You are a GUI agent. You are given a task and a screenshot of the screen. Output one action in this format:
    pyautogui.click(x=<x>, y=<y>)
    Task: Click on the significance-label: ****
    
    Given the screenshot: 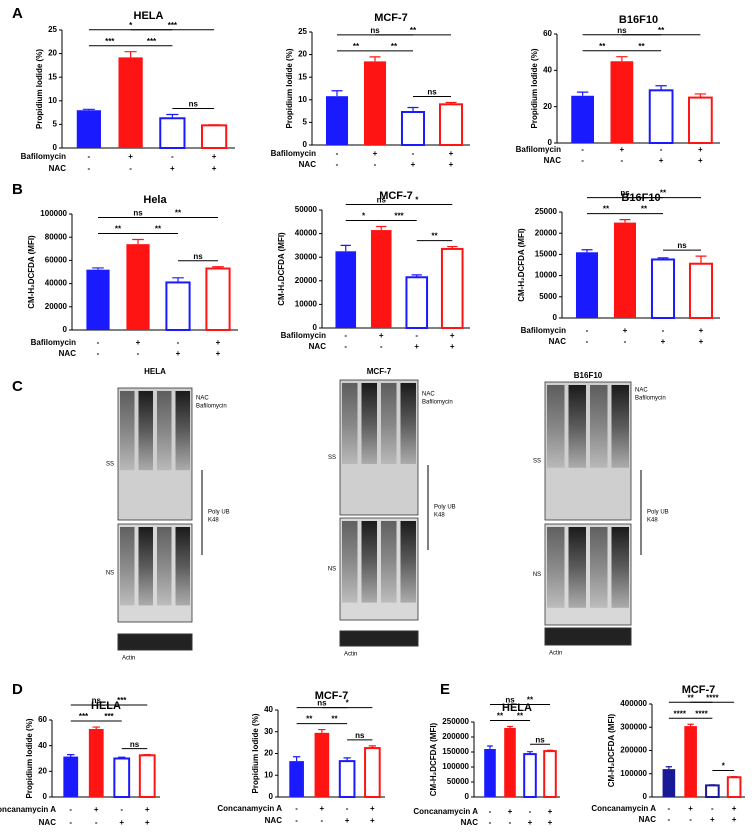 What is the action you would take?
    pyautogui.click(x=712, y=697)
    